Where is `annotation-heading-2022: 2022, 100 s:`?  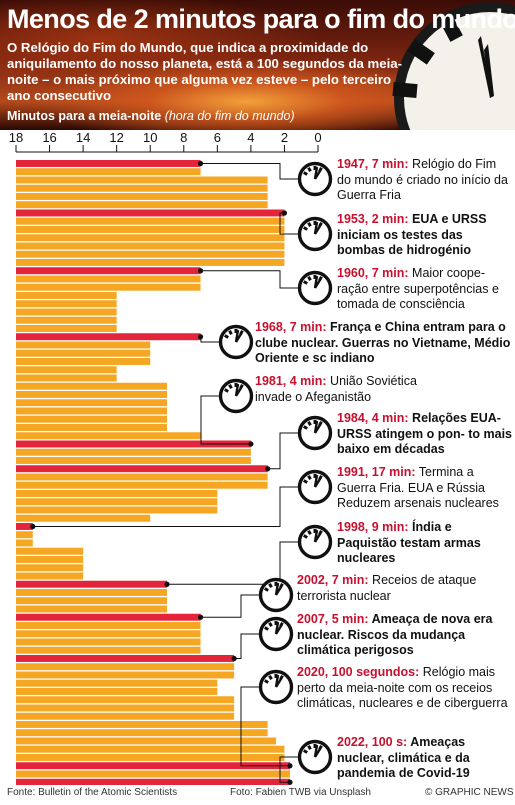 annotation-heading-2022: 2022, 100 s: is located at coordinates (372, 742).